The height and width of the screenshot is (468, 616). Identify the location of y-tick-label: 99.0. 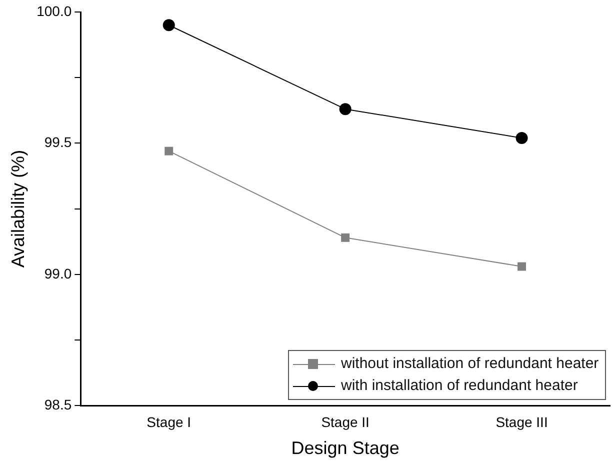
(58, 273).